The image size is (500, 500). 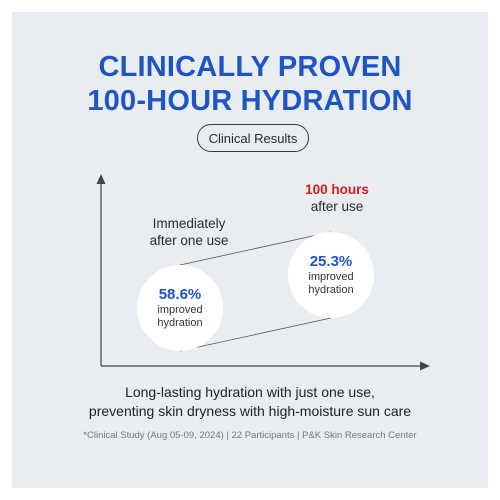 I want to click on headline: CLINICALLY PROVEN 100-HOUR HYDRATION, so click(x=250, y=84).